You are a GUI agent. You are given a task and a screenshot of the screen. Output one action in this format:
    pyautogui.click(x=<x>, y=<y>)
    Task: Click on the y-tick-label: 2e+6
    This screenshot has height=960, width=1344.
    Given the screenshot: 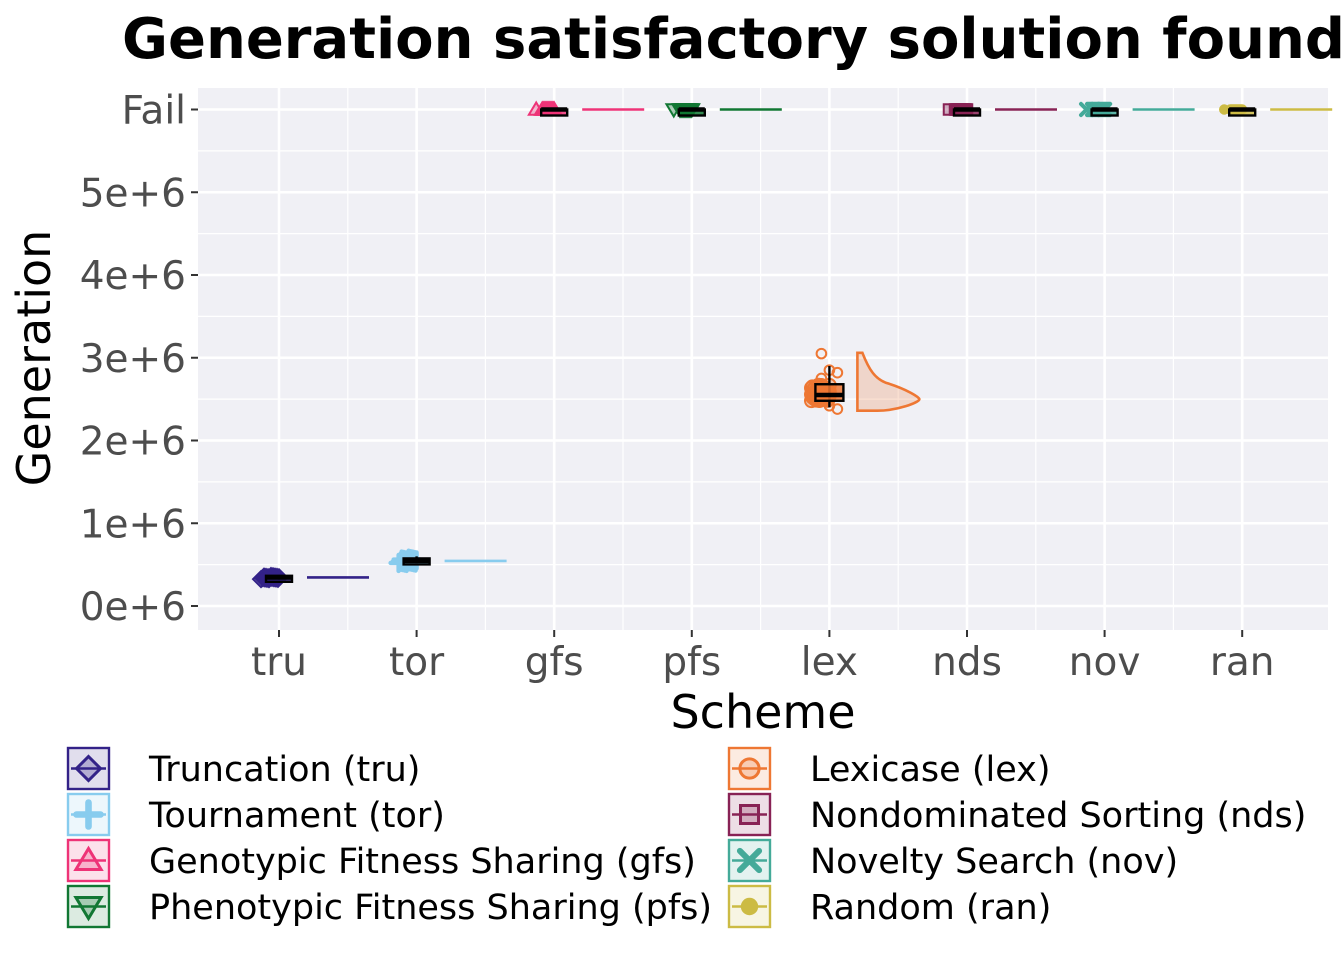 What is the action you would take?
    pyautogui.click(x=133, y=442)
    